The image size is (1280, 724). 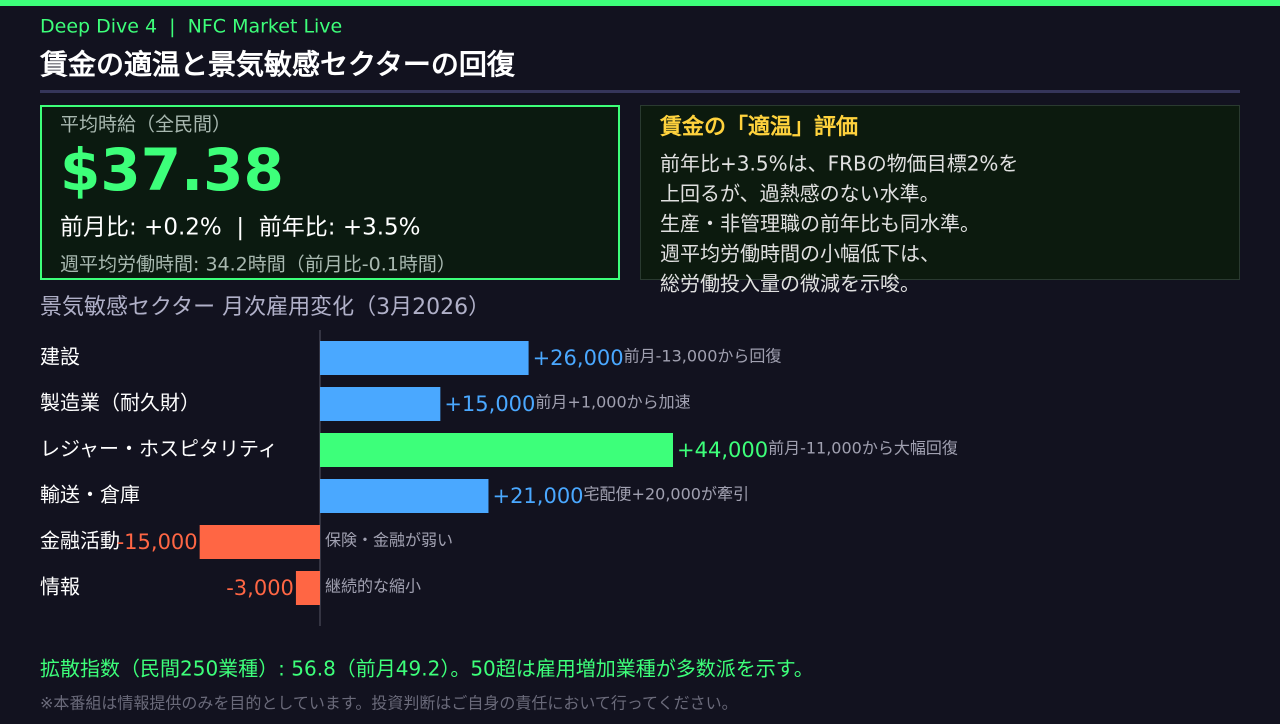 What do you see at coordinates (258, 265) in the screenshot?
I see `hours: 週平均労働時間: 34.2時間（前月比-0.1時間）` at bounding box center [258, 265].